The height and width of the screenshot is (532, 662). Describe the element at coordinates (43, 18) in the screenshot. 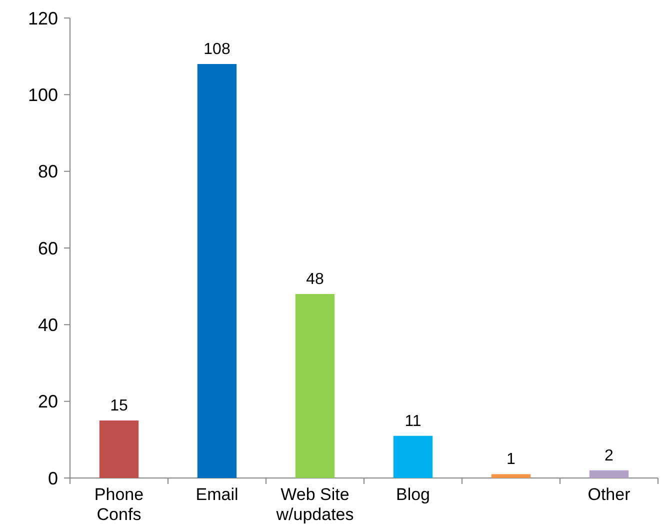

I see `y-tick-label: 120` at that location.